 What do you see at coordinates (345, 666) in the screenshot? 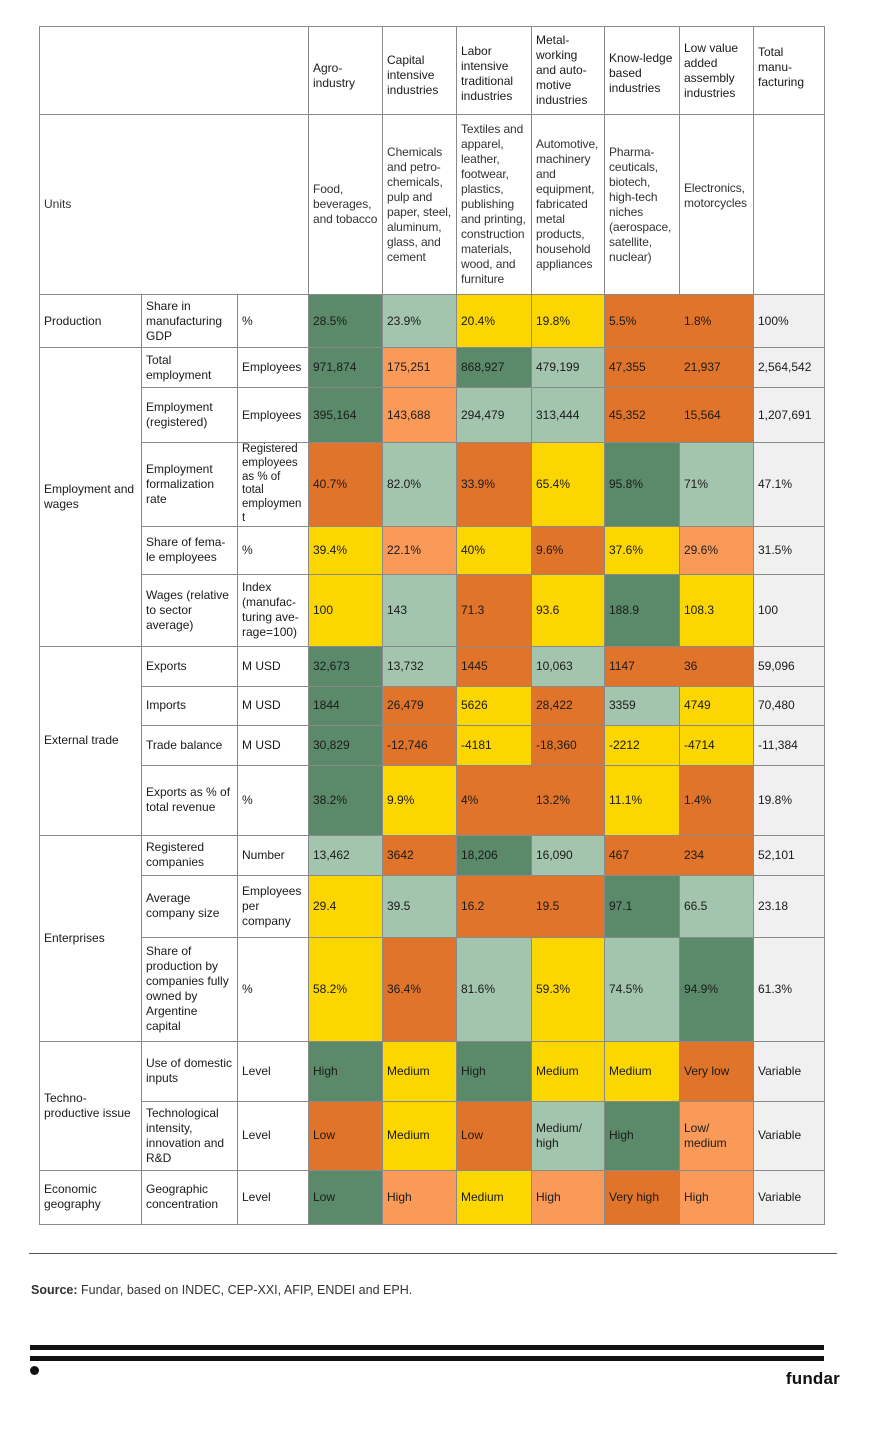
I see `value-cell: 32,673` at bounding box center [345, 666].